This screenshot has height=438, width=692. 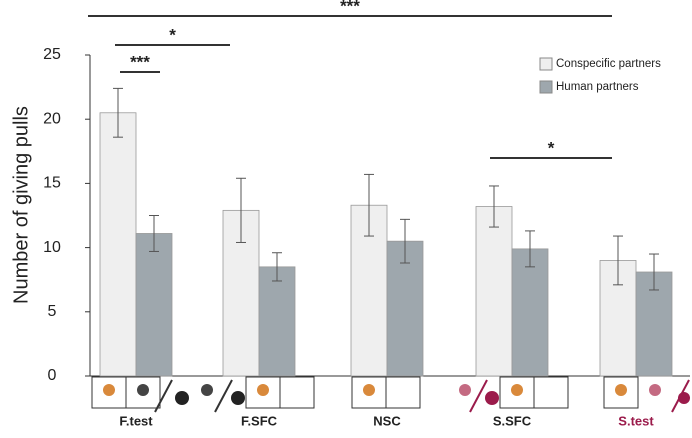 What do you see at coordinates (136, 420) in the screenshot?
I see `x-tick-label: F.test` at bounding box center [136, 420].